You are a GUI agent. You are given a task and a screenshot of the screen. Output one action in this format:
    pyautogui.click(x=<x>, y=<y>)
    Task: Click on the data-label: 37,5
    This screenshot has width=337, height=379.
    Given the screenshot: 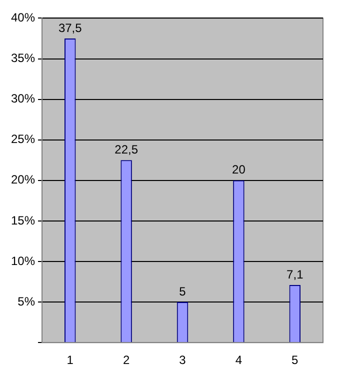 What is the action you would take?
    pyautogui.click(x=70, y=27)
    